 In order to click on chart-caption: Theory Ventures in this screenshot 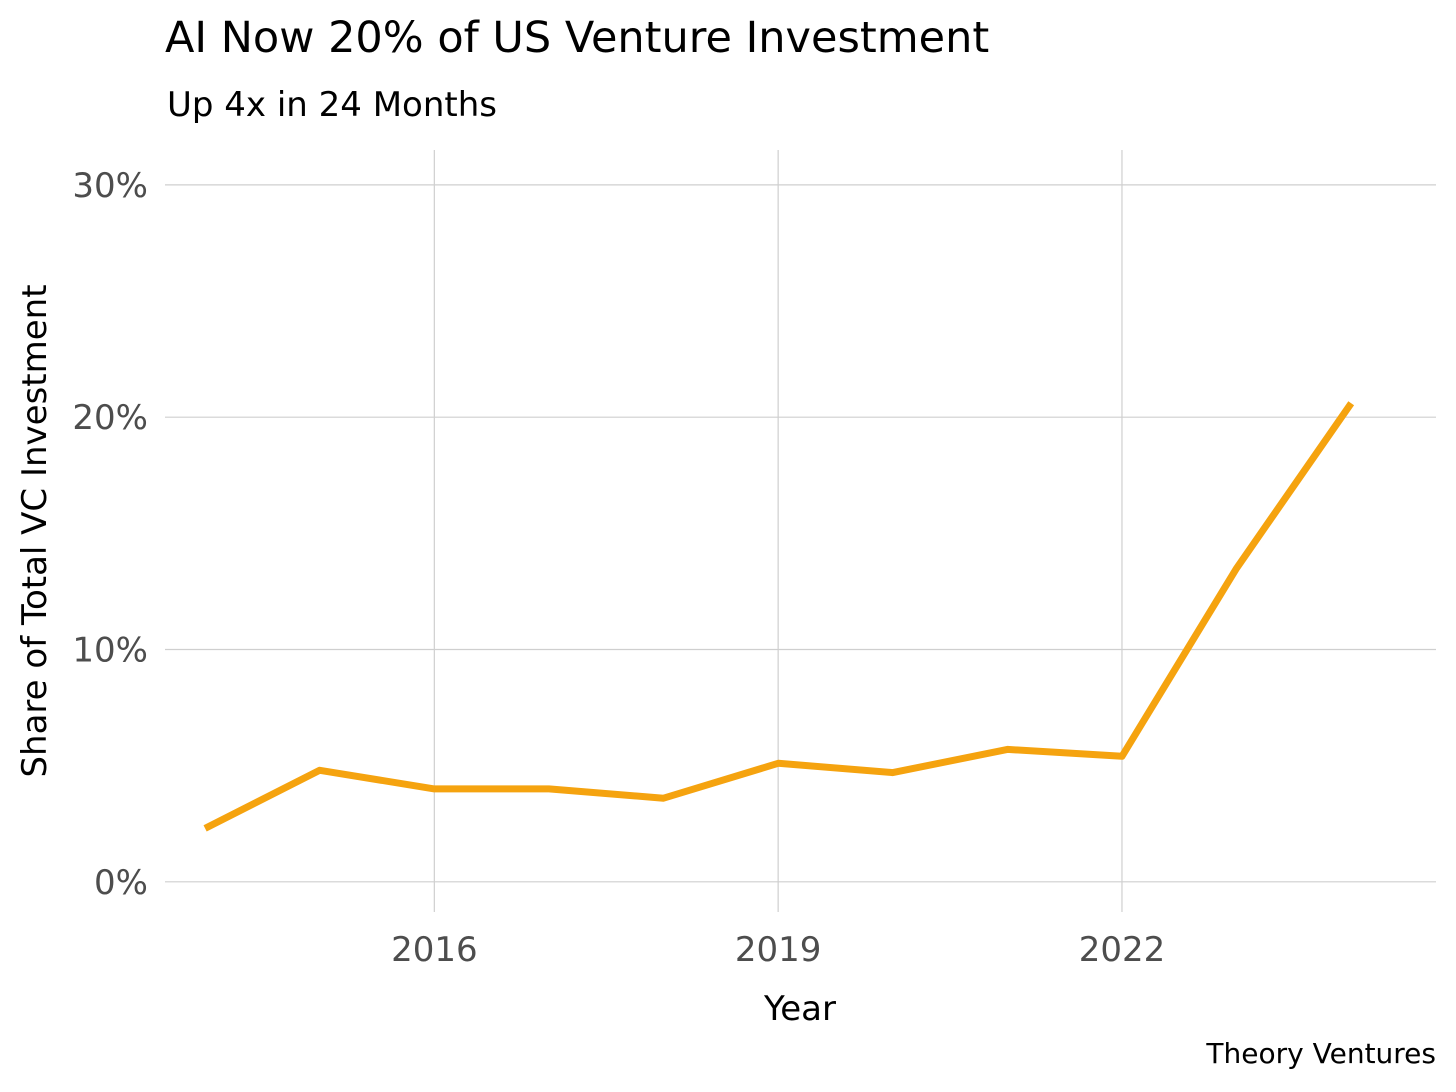, I will do `click(1320, 1053)`.